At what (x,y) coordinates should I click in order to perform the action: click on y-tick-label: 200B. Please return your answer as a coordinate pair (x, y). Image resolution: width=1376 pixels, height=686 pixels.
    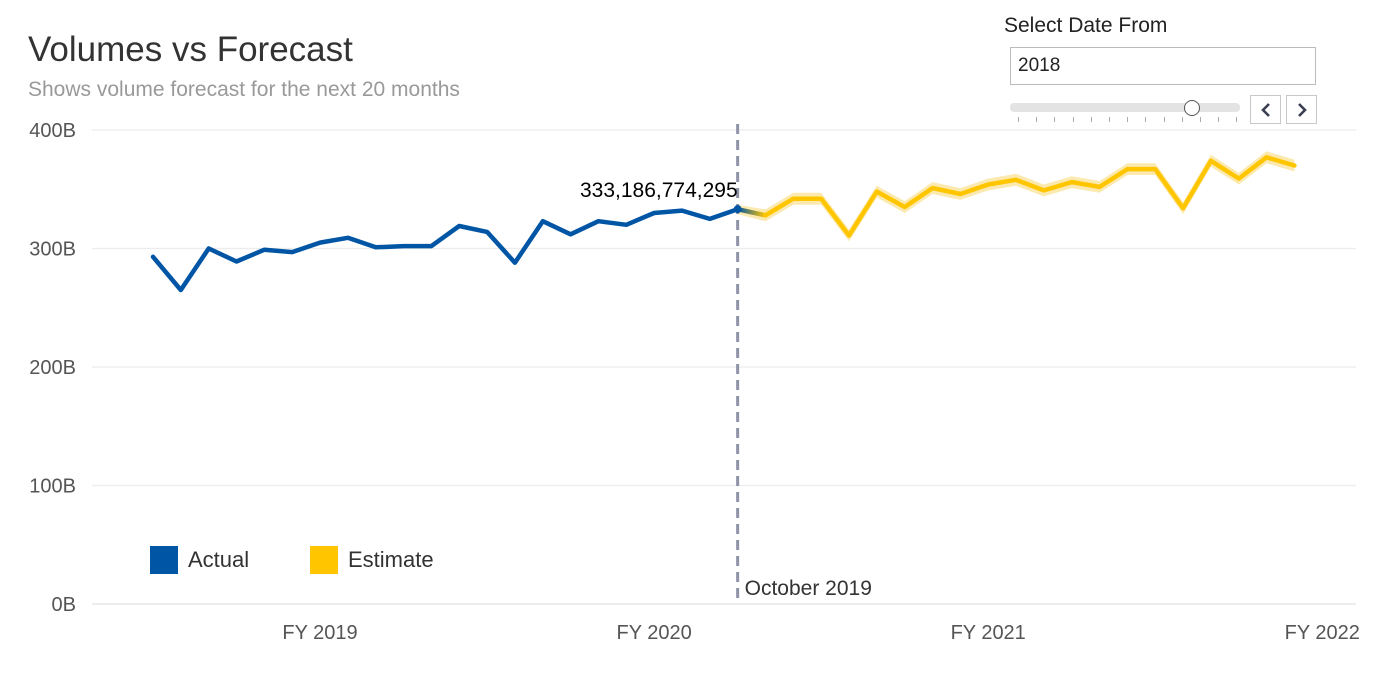
    Looking at the image, I should click on (52, 368).